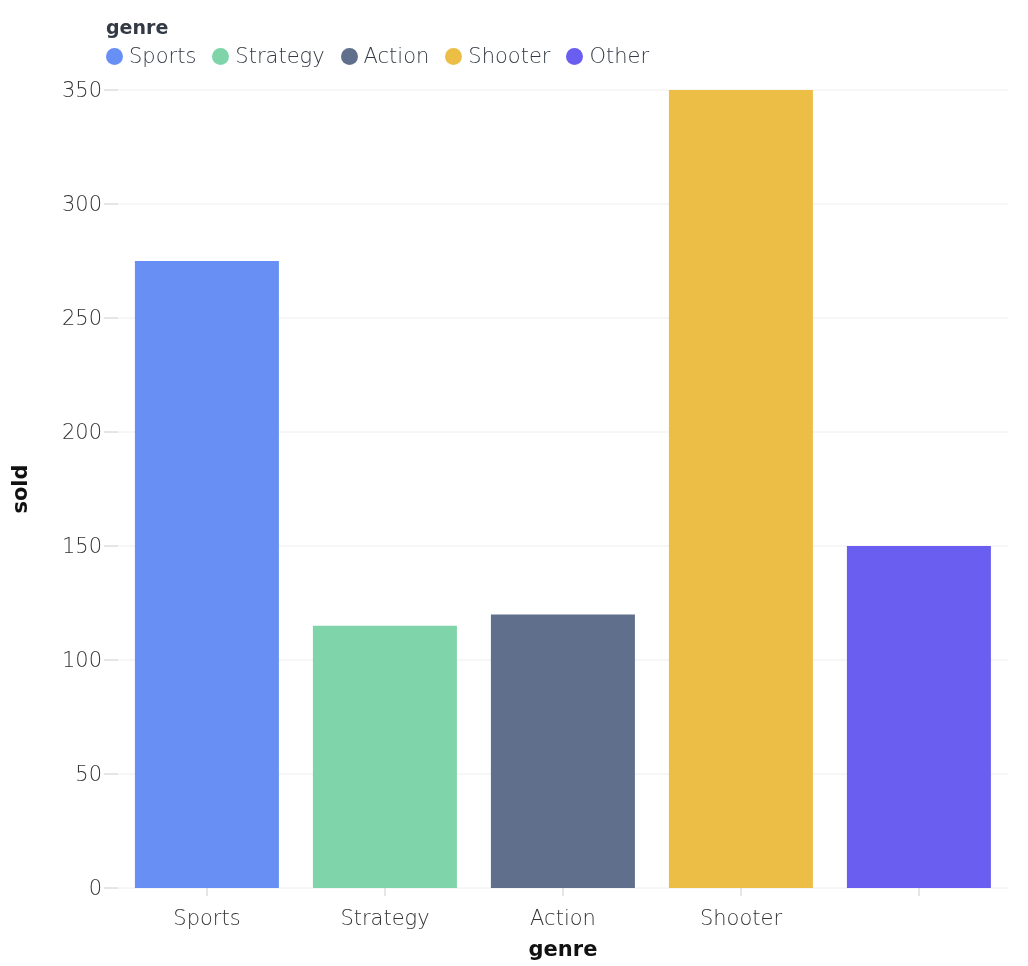 The width and height of the screenshot is (1028, 966). I want to click on legend-label: Action, so click(396, 56).